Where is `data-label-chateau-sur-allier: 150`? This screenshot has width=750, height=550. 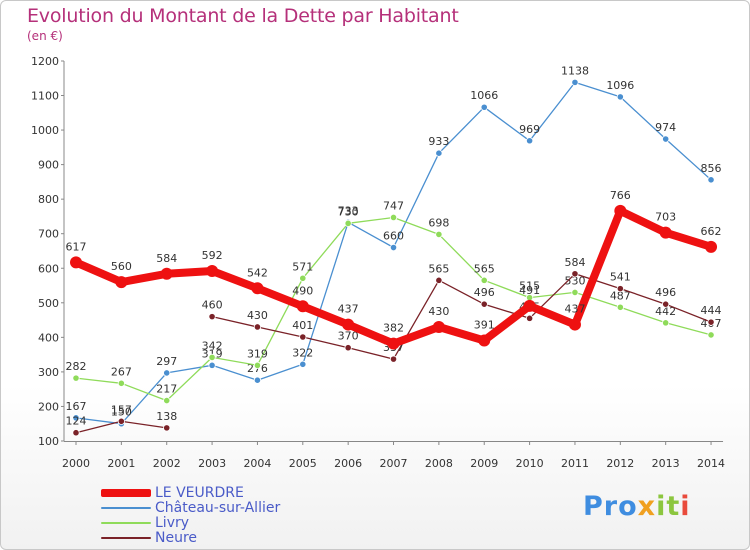 data-label-chateau-sur-allier: 150 is located at coordinates (121, 412).